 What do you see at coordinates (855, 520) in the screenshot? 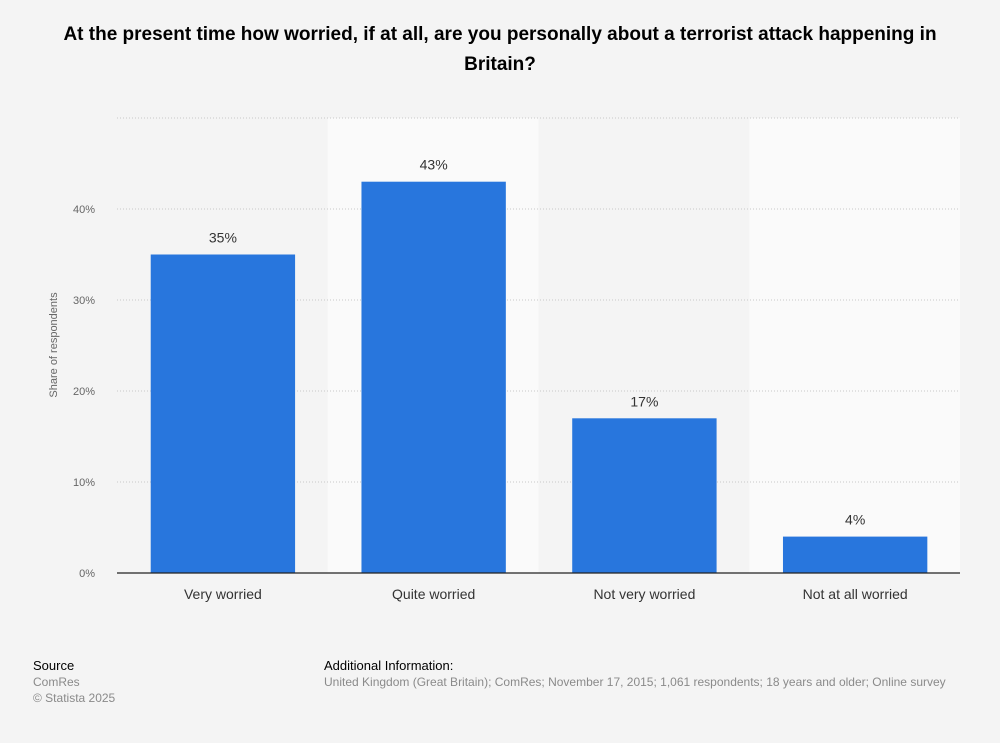
I see `data-label: 4%` at bounding box center [855, 520].